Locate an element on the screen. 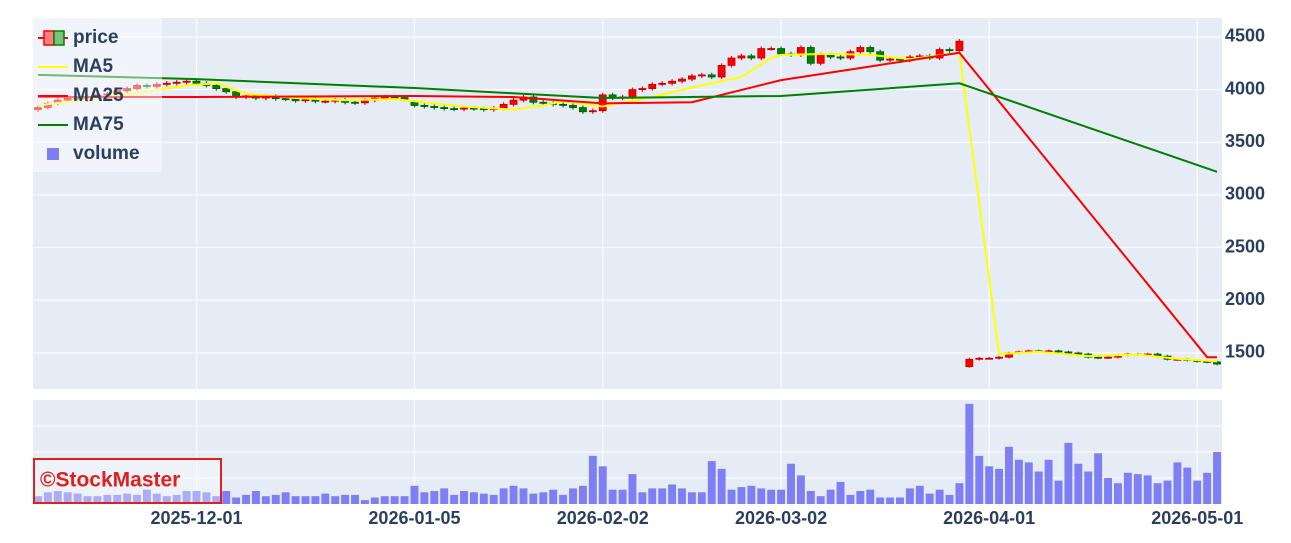 The width and height of the screenshot is (1291, 543). x-tick-label: 2025-12-01 is located at coordinates (196, 518).